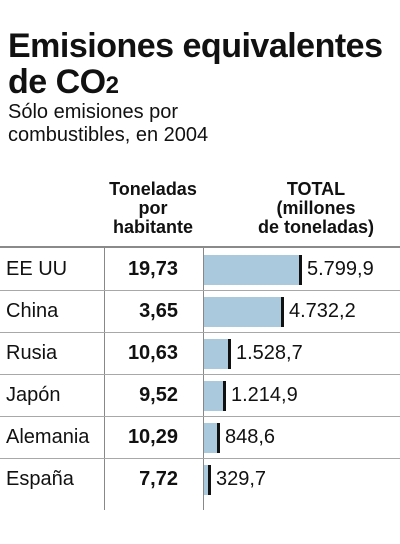 This screenshot has width=400, height=544. What do you see at coordinates (152, 269) in the screenshot?
I see `per-capita-value: 19,73` at bounding box center [152, 269].